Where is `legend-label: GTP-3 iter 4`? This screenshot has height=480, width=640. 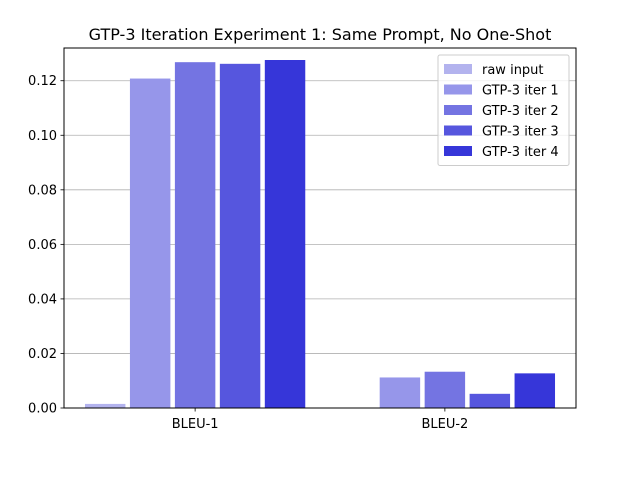
legend-label: GTP-3 iter 4 is located at coordinates (520, 152).